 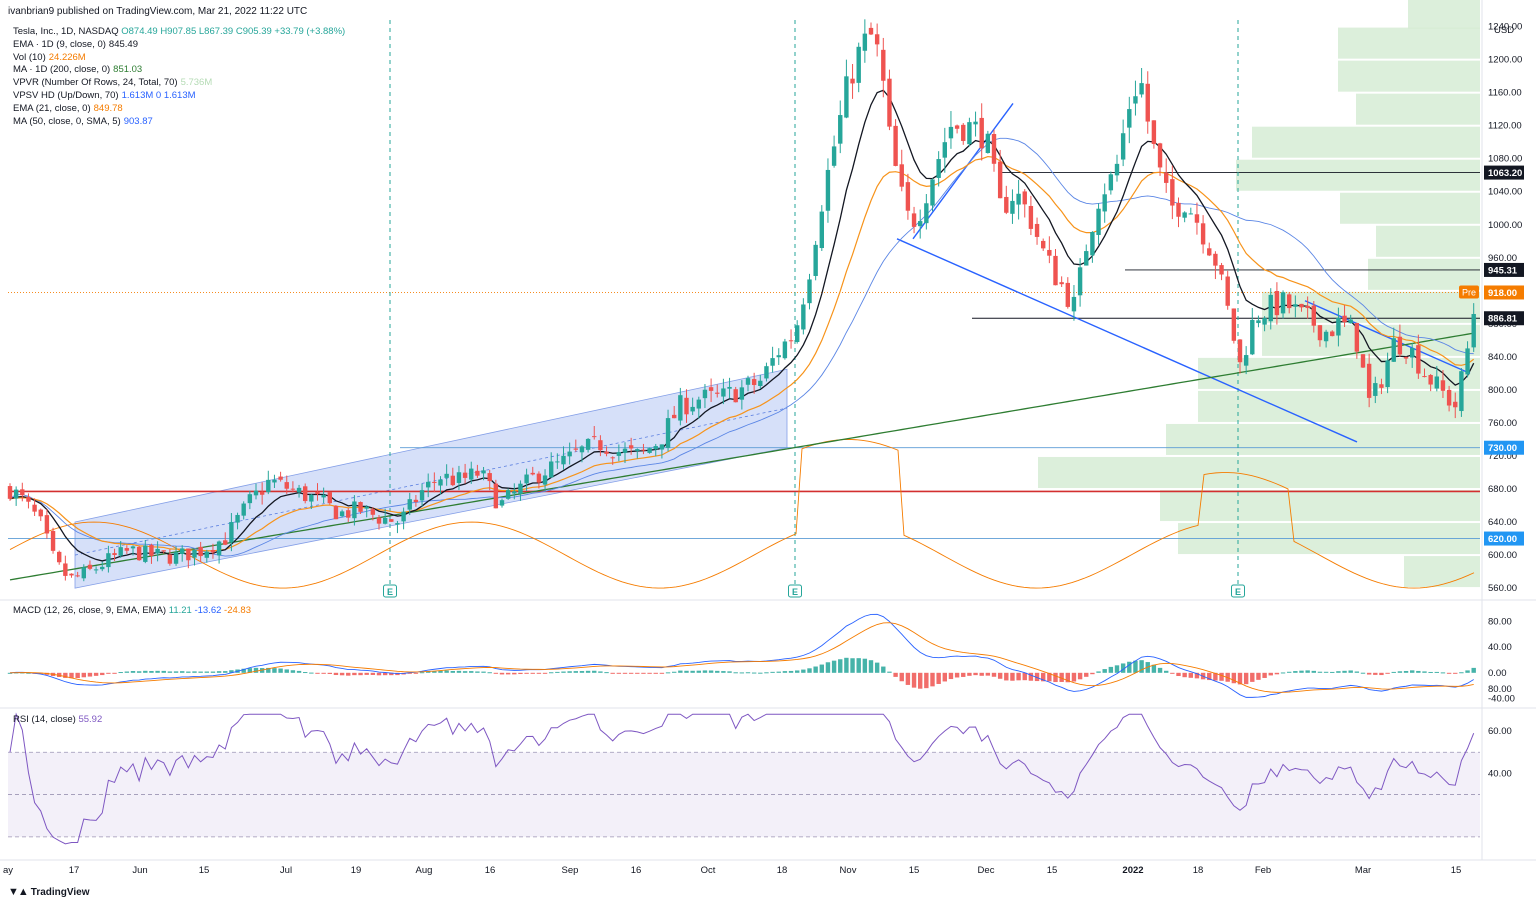 I want to click on legend-row: EMA · 1D (9, close, 0) 845.49, so click(x=179, y=45).